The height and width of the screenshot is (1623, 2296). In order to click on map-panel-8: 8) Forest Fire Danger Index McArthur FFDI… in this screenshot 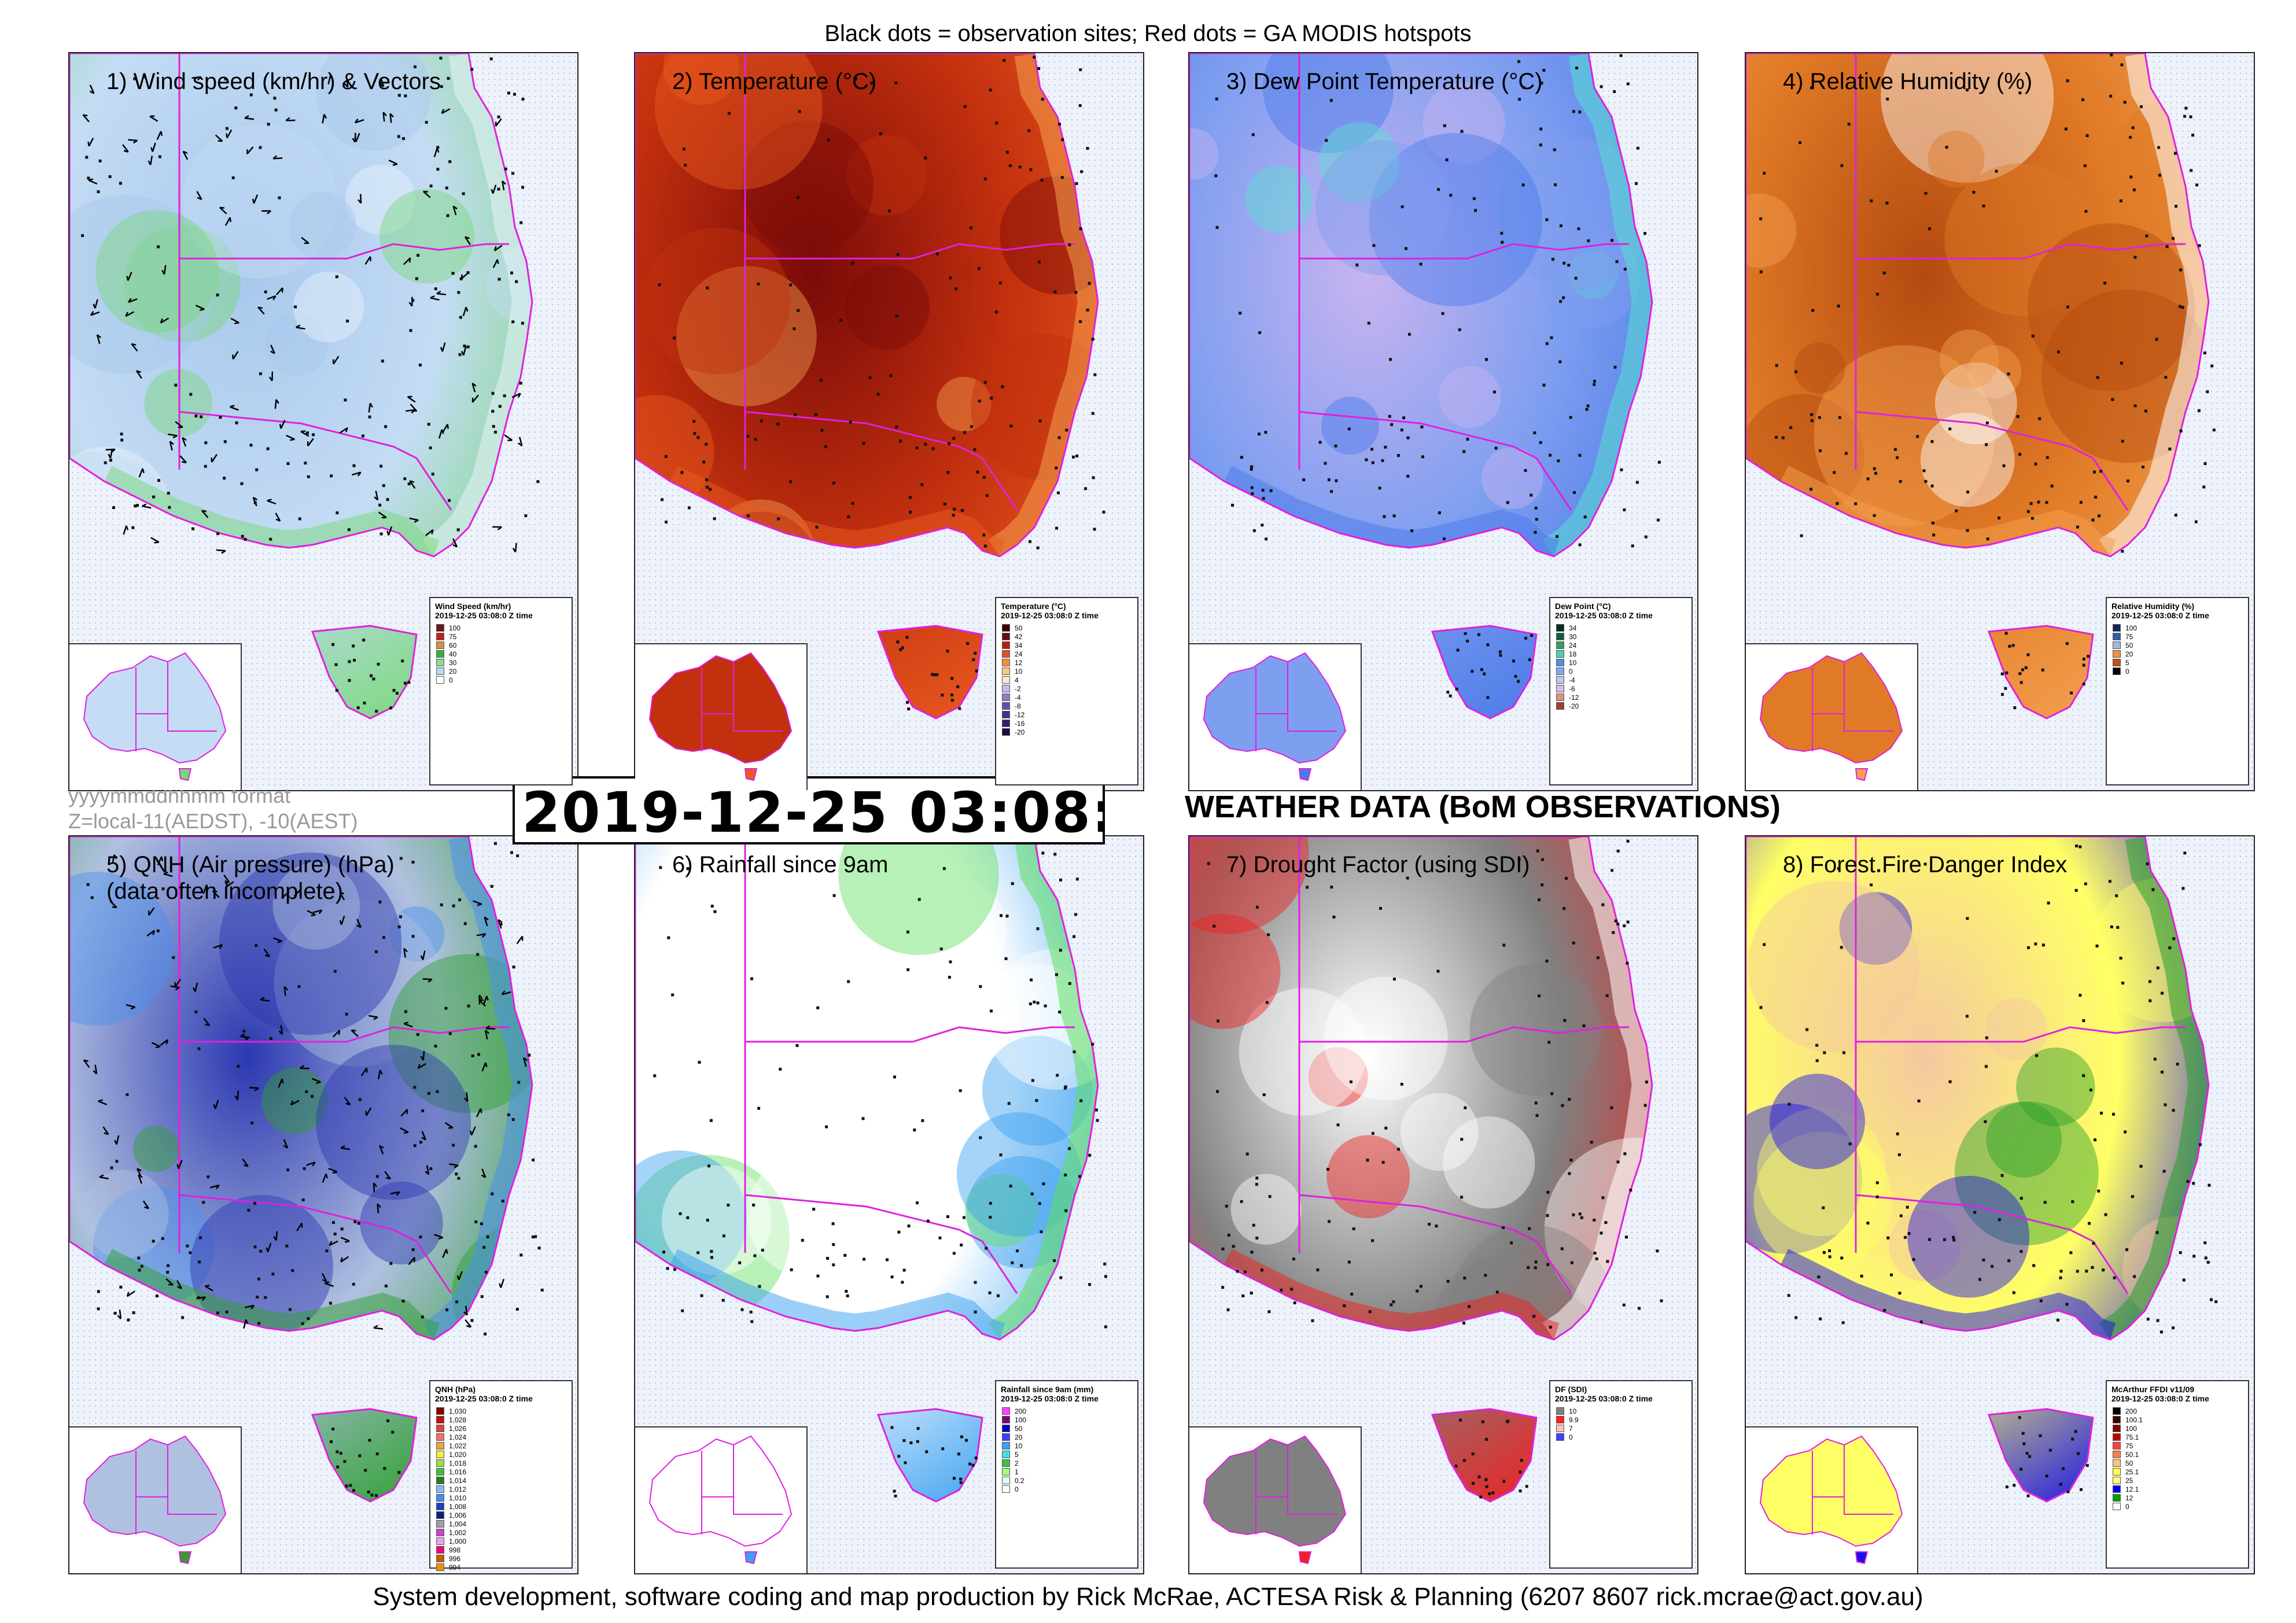, I will do `click(2000, 1204)`.